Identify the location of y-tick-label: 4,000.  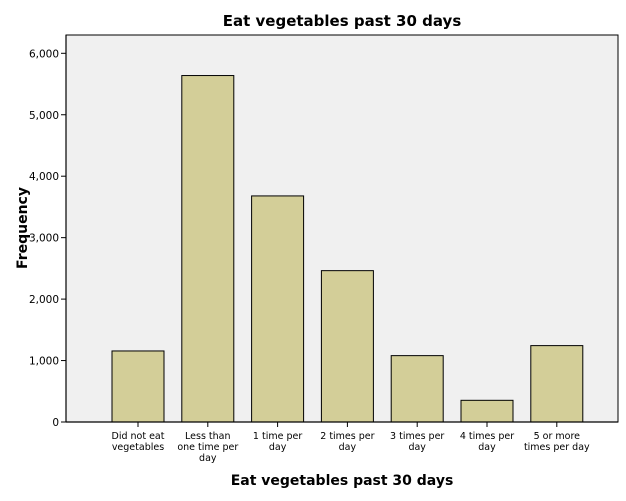
(44, 177).